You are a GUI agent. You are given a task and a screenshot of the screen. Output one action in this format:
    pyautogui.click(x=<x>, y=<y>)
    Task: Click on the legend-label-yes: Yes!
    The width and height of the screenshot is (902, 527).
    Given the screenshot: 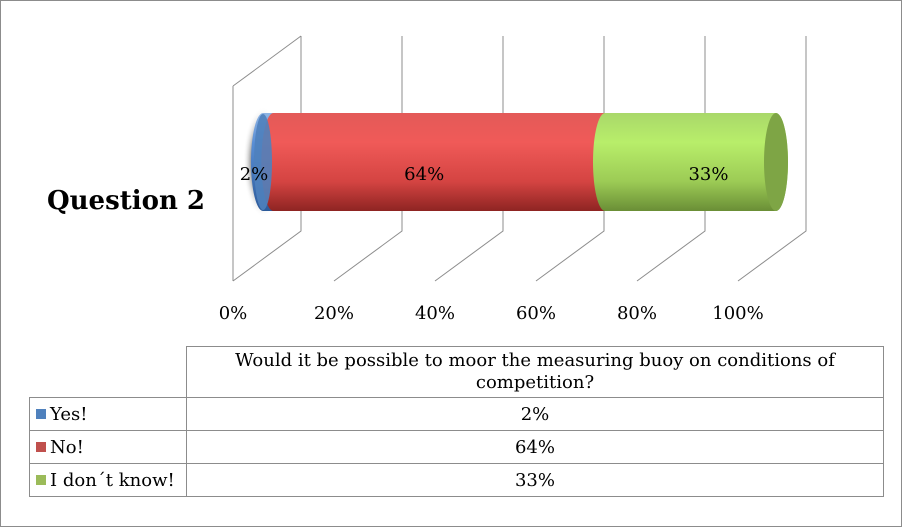 What is the action you would take?
    pyautogui.click(x=69, y=414)
    